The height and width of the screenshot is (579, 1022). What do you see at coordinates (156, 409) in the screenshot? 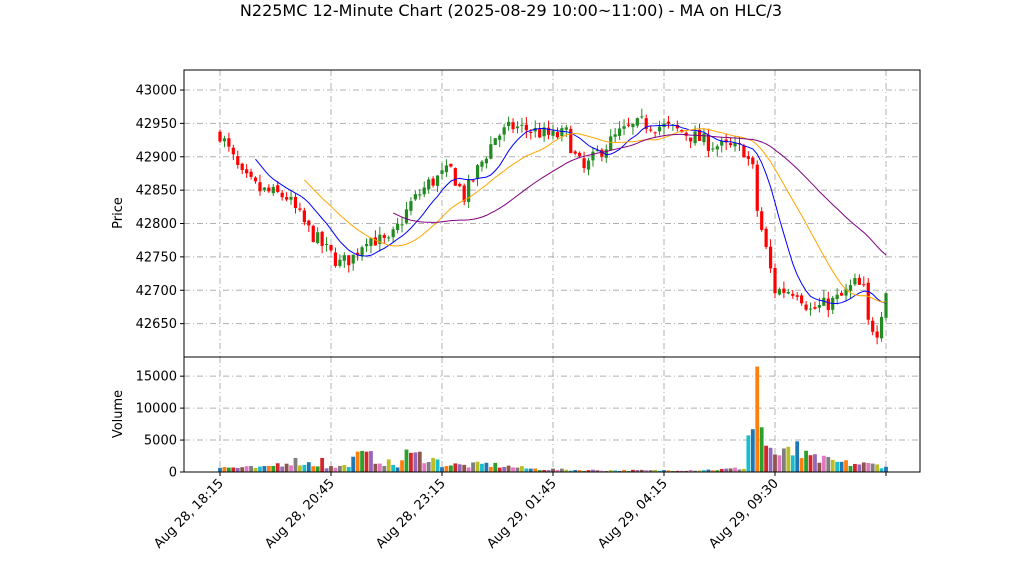
I see `volume-tick-label: 10000` at bounding box center [156, 409].